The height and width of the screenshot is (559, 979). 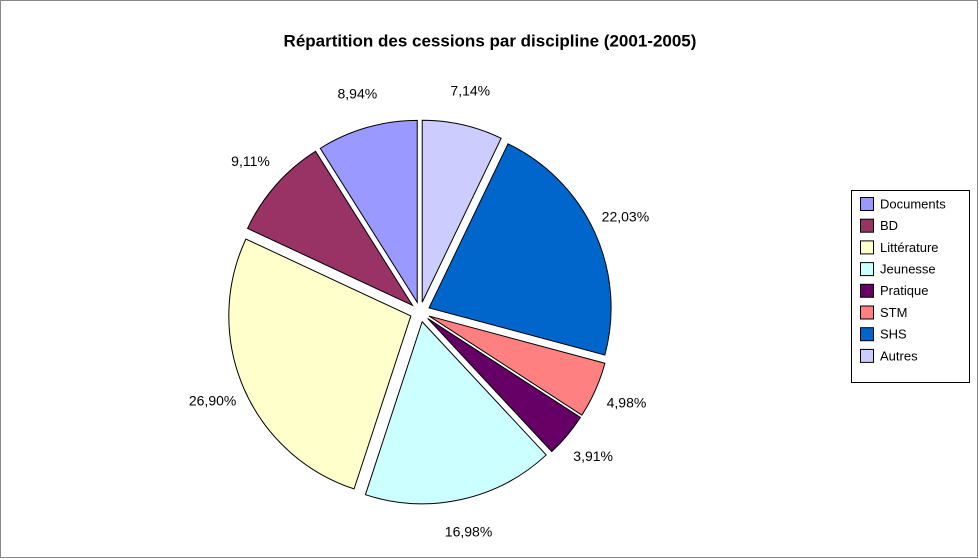 What do you see at coordinates (909, 247) in the screenshot?
I see `legend-label: Littérature` at bounding box center [909, 247].